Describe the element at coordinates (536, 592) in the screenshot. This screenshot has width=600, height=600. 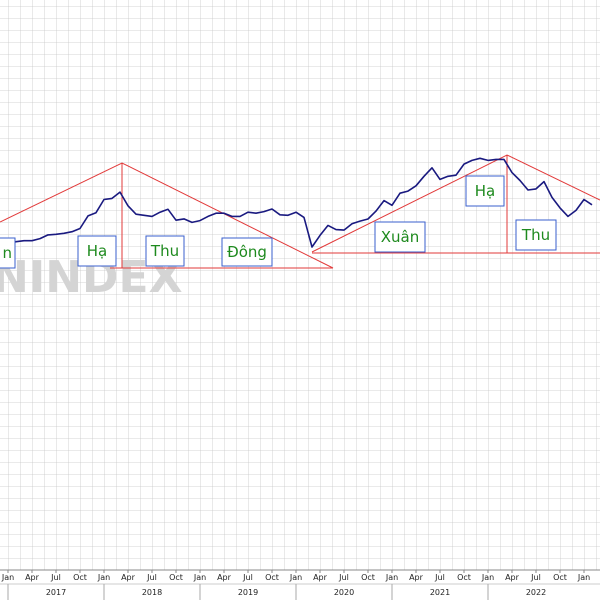
I see `year-label: 2022` at that location.